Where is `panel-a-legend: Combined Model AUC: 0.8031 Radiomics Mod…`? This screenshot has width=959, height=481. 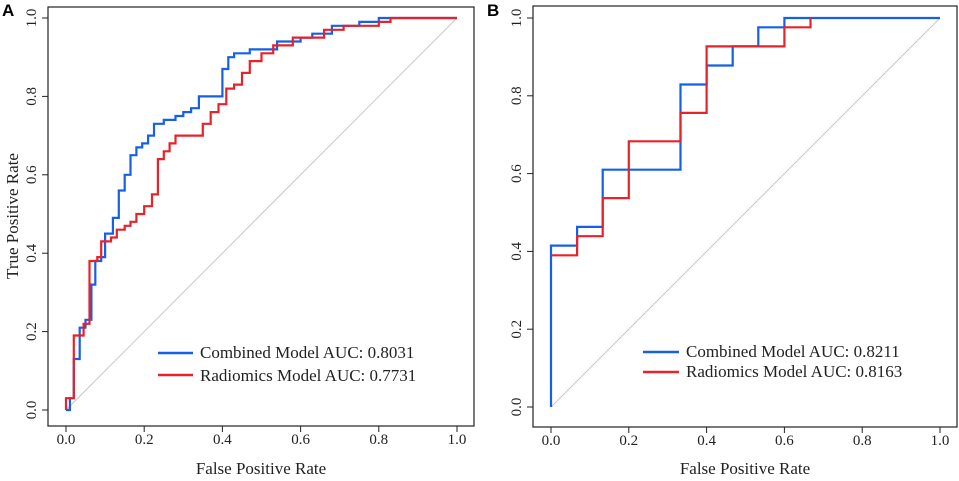
panel-a-legend: Combined Model AUC: 0.8031 Radiomics Mod… is located at coordinates (307, 364).